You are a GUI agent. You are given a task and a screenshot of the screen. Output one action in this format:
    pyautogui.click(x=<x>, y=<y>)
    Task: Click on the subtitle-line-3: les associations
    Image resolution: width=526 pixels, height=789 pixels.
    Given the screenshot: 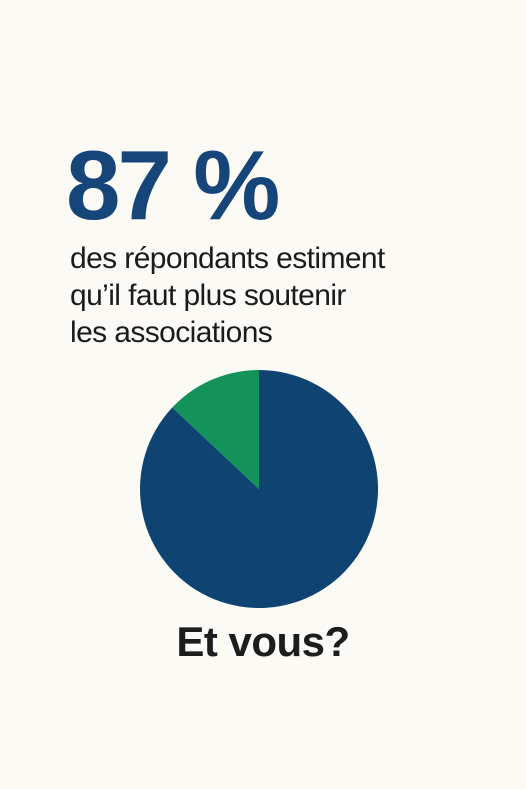 What is the action you would take?
    pyautogui.click(x=171, y=332)
    